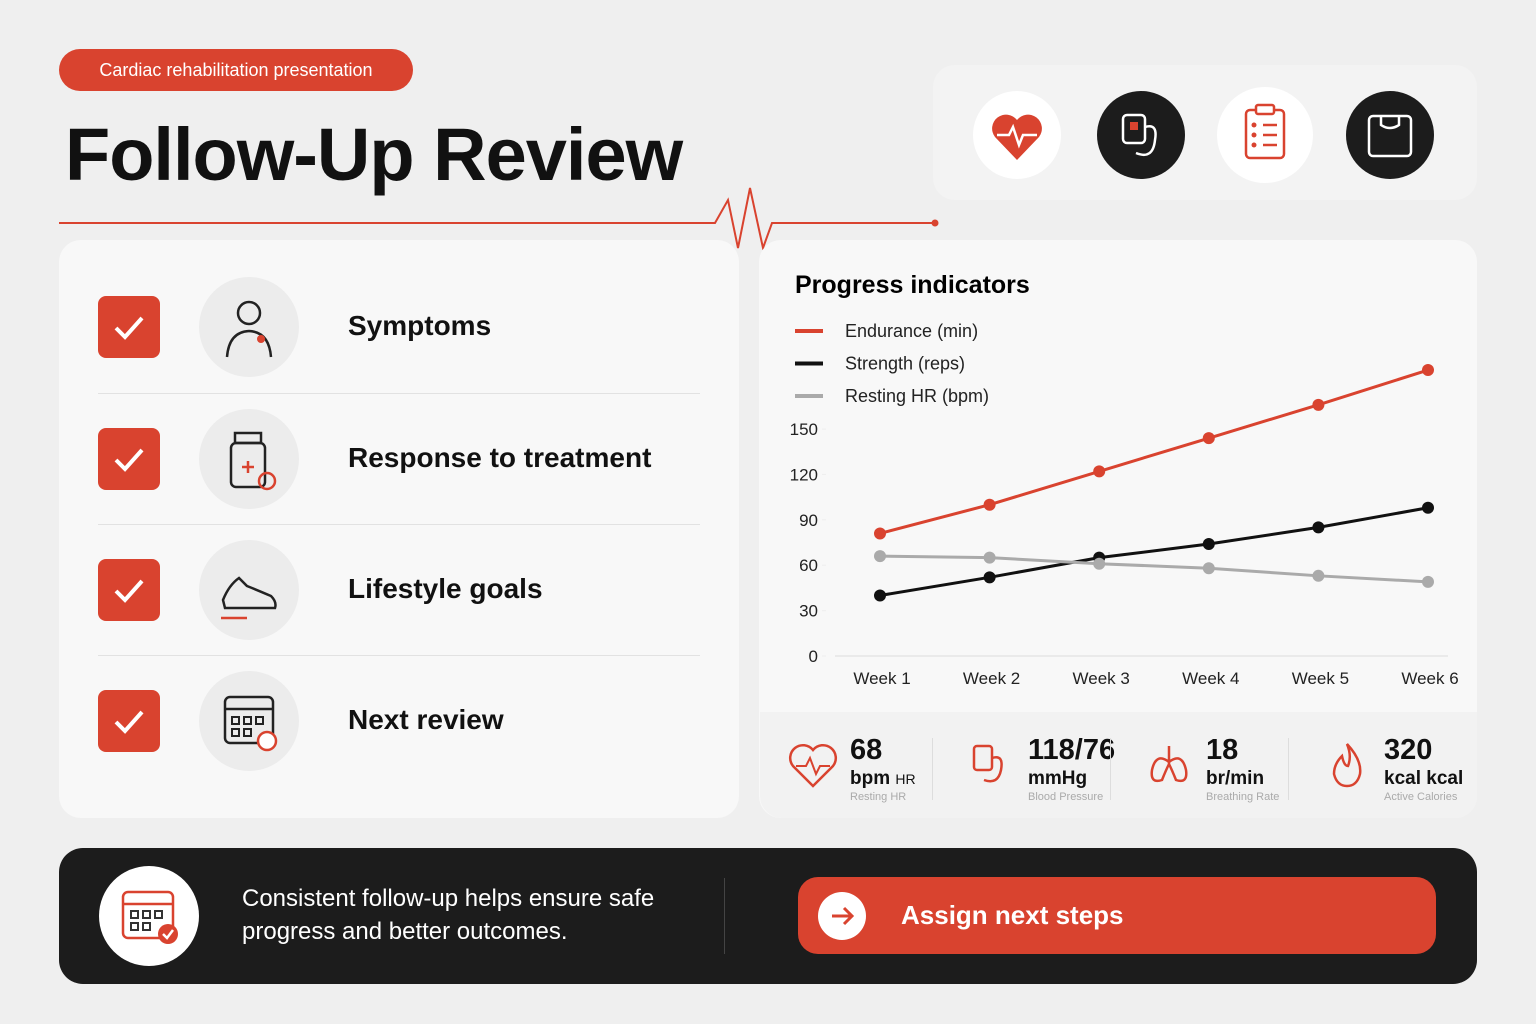 The image size is (1536, 1024). I want to click on x-tick-label: Week 3, so click(1101, 678).